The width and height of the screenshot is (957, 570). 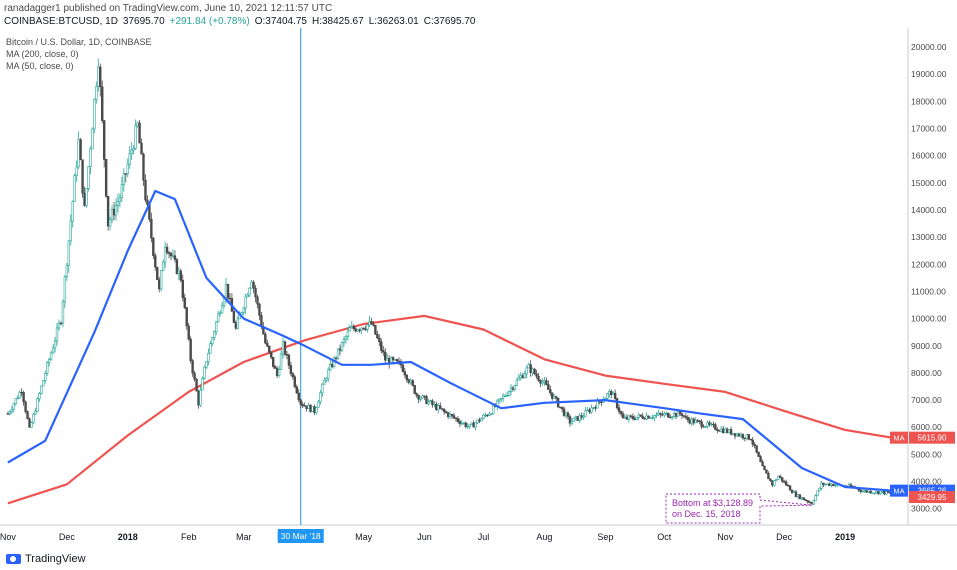 What do you see at coordinates (928, 291) in the screenshot?
I see `y-tick-label: 11000.00` at bounding box center [928, 291].